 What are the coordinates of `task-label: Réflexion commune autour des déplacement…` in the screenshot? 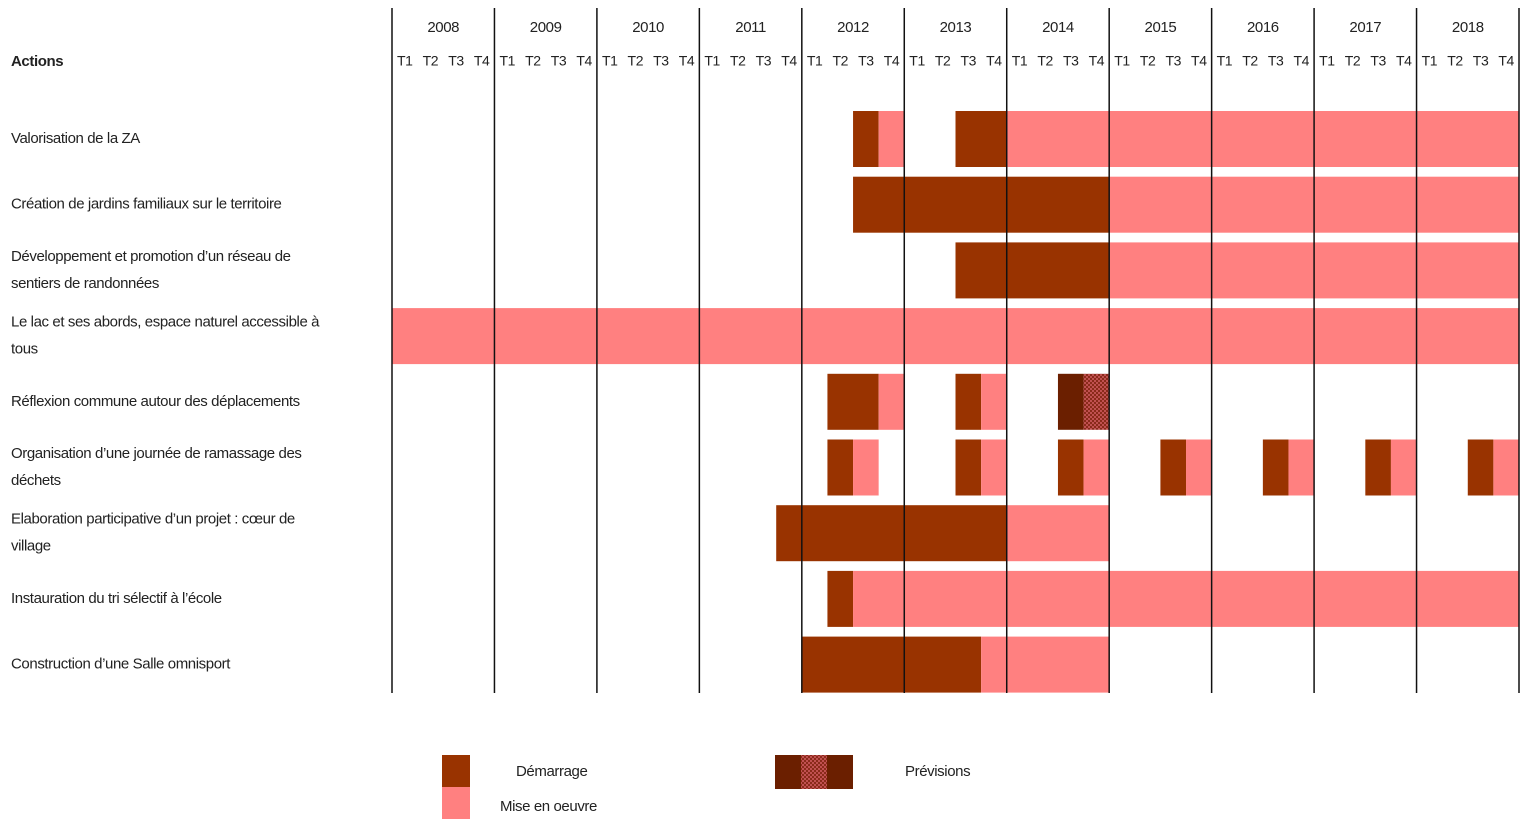 It's located at (155, 401).